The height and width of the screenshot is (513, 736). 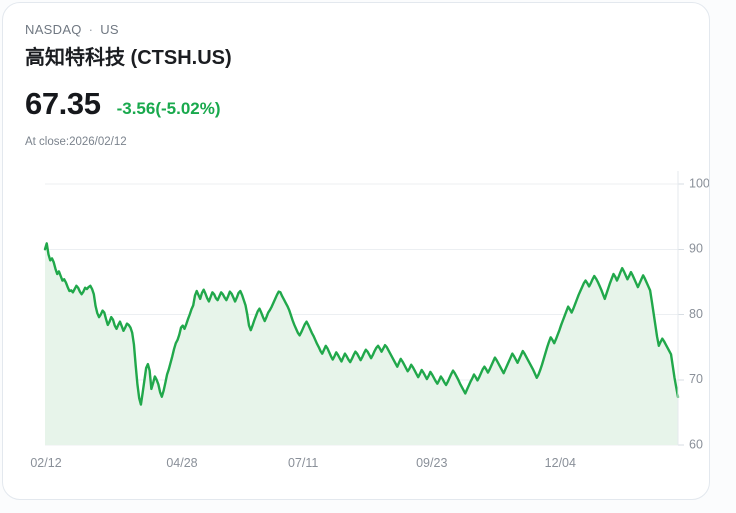 I want to click on market-status: At close:2026/02/12, so click(x=76, y=142).